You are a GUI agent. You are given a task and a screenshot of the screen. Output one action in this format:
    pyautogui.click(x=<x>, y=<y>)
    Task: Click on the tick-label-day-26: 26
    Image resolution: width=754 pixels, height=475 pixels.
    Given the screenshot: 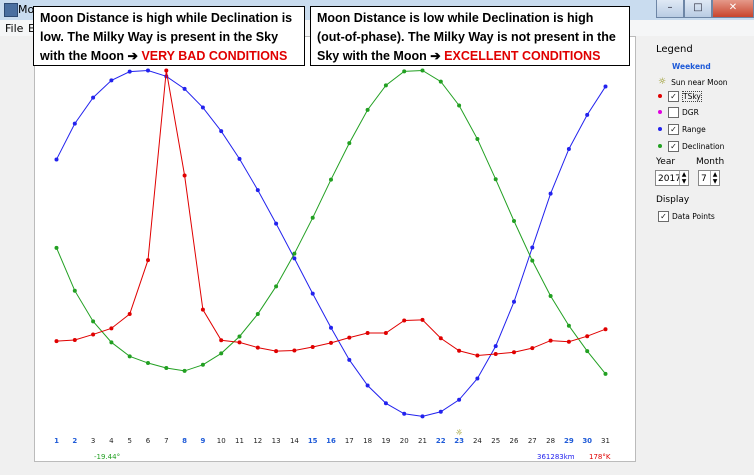 What is the action you would take?
    pyautogui.click(x=514, y=441)
    